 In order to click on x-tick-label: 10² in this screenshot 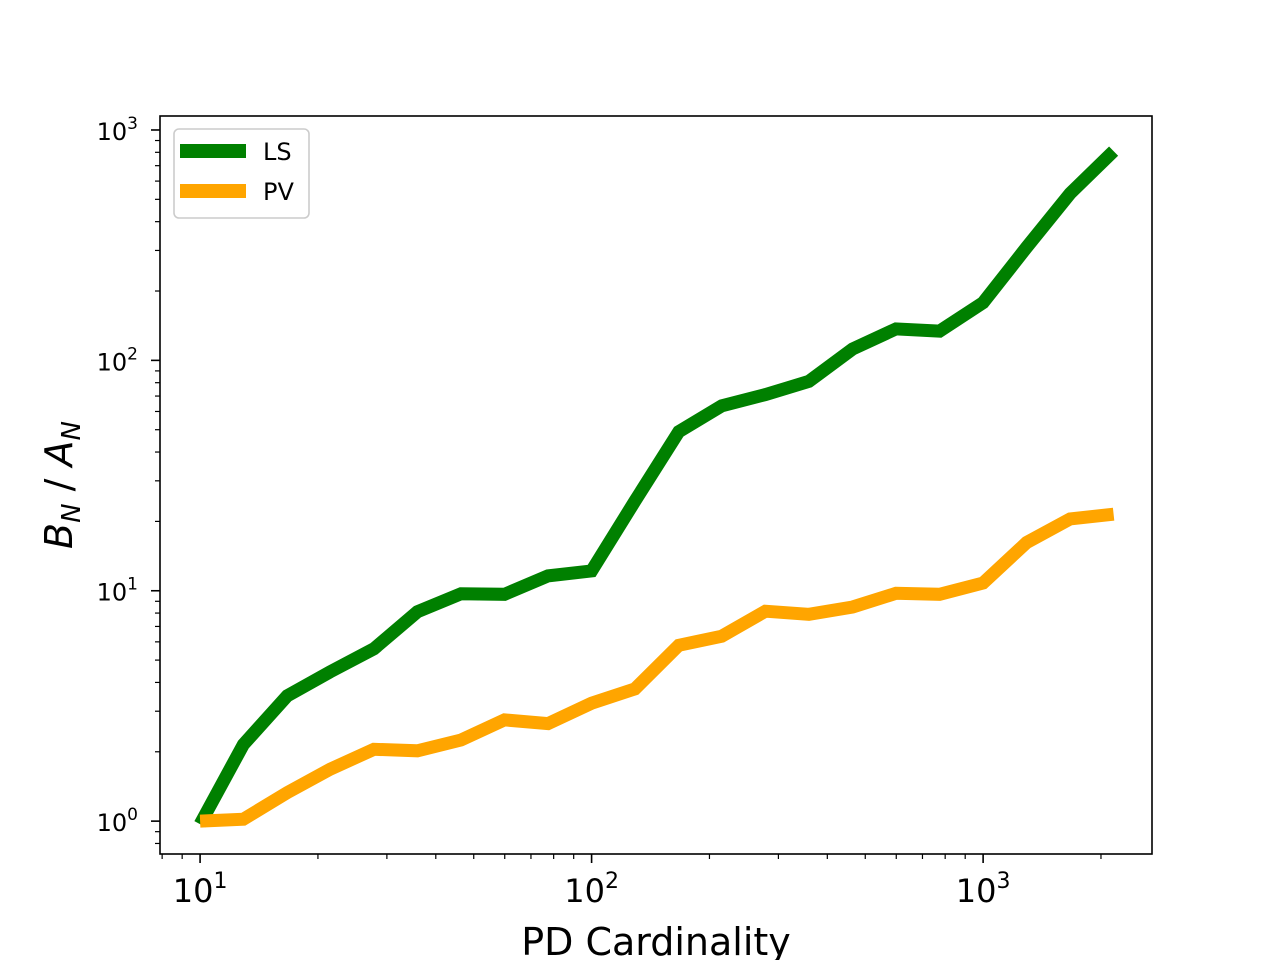, I will do `click(591, 889)`.